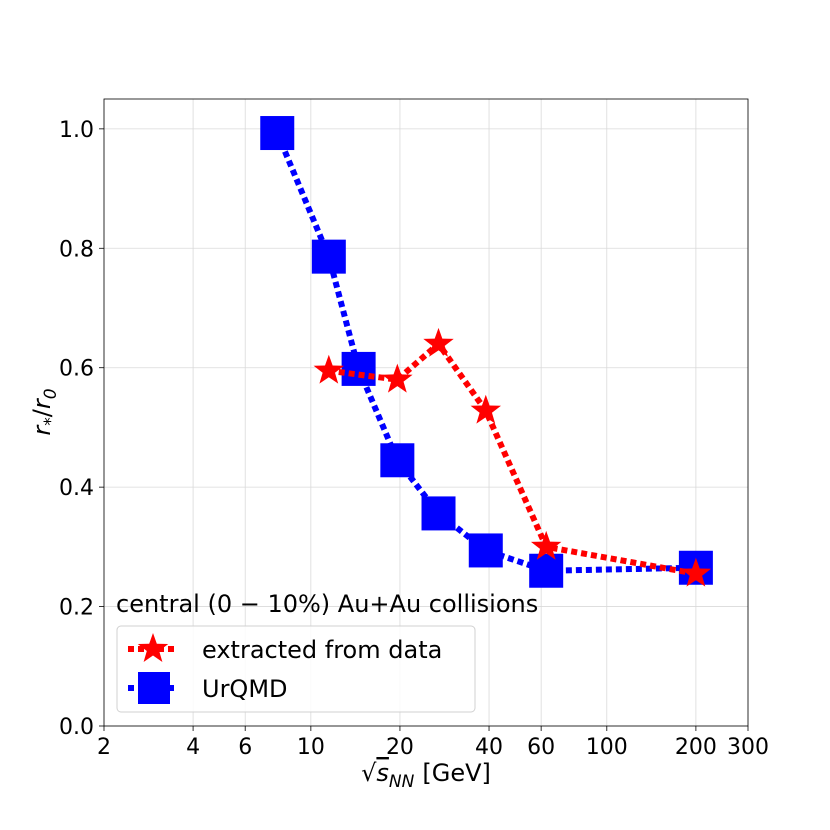  What do you see at coordinates (311, 747) in the screenshot?
I see `x-tick-label: 10` at bounding box center [311, 747].